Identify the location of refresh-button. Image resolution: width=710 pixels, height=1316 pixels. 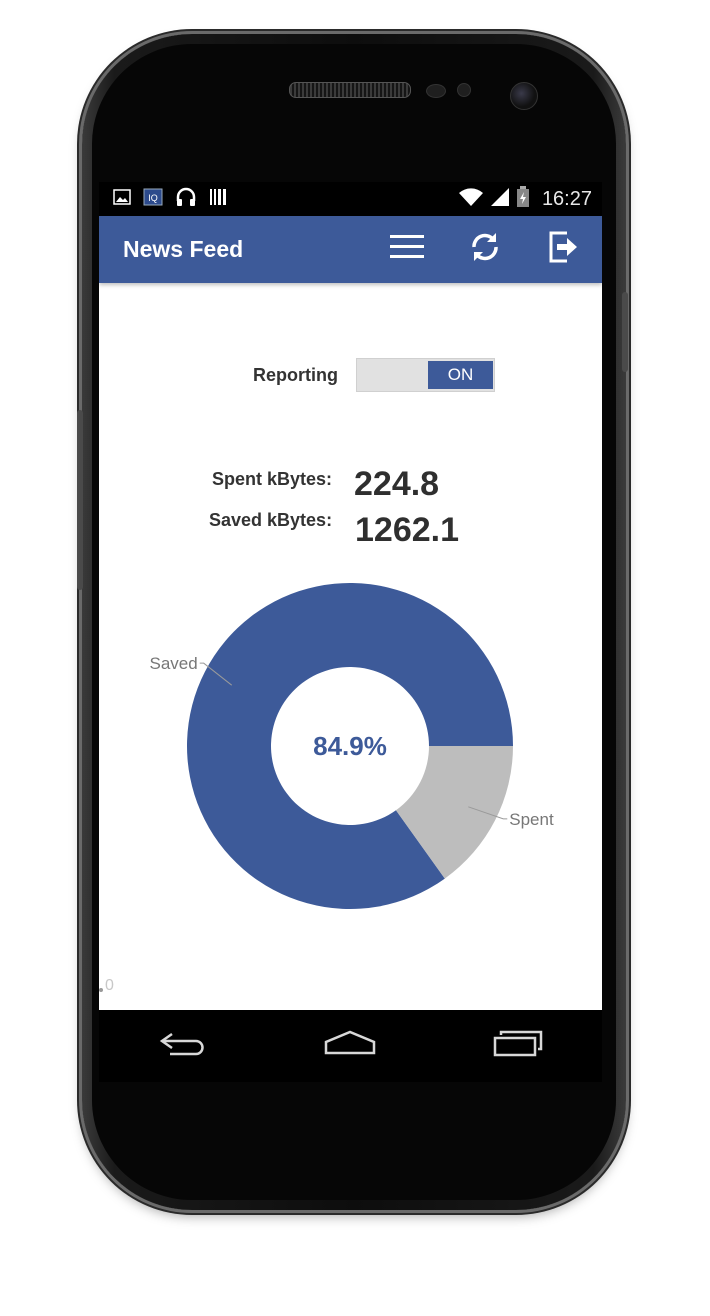
(485, 249).